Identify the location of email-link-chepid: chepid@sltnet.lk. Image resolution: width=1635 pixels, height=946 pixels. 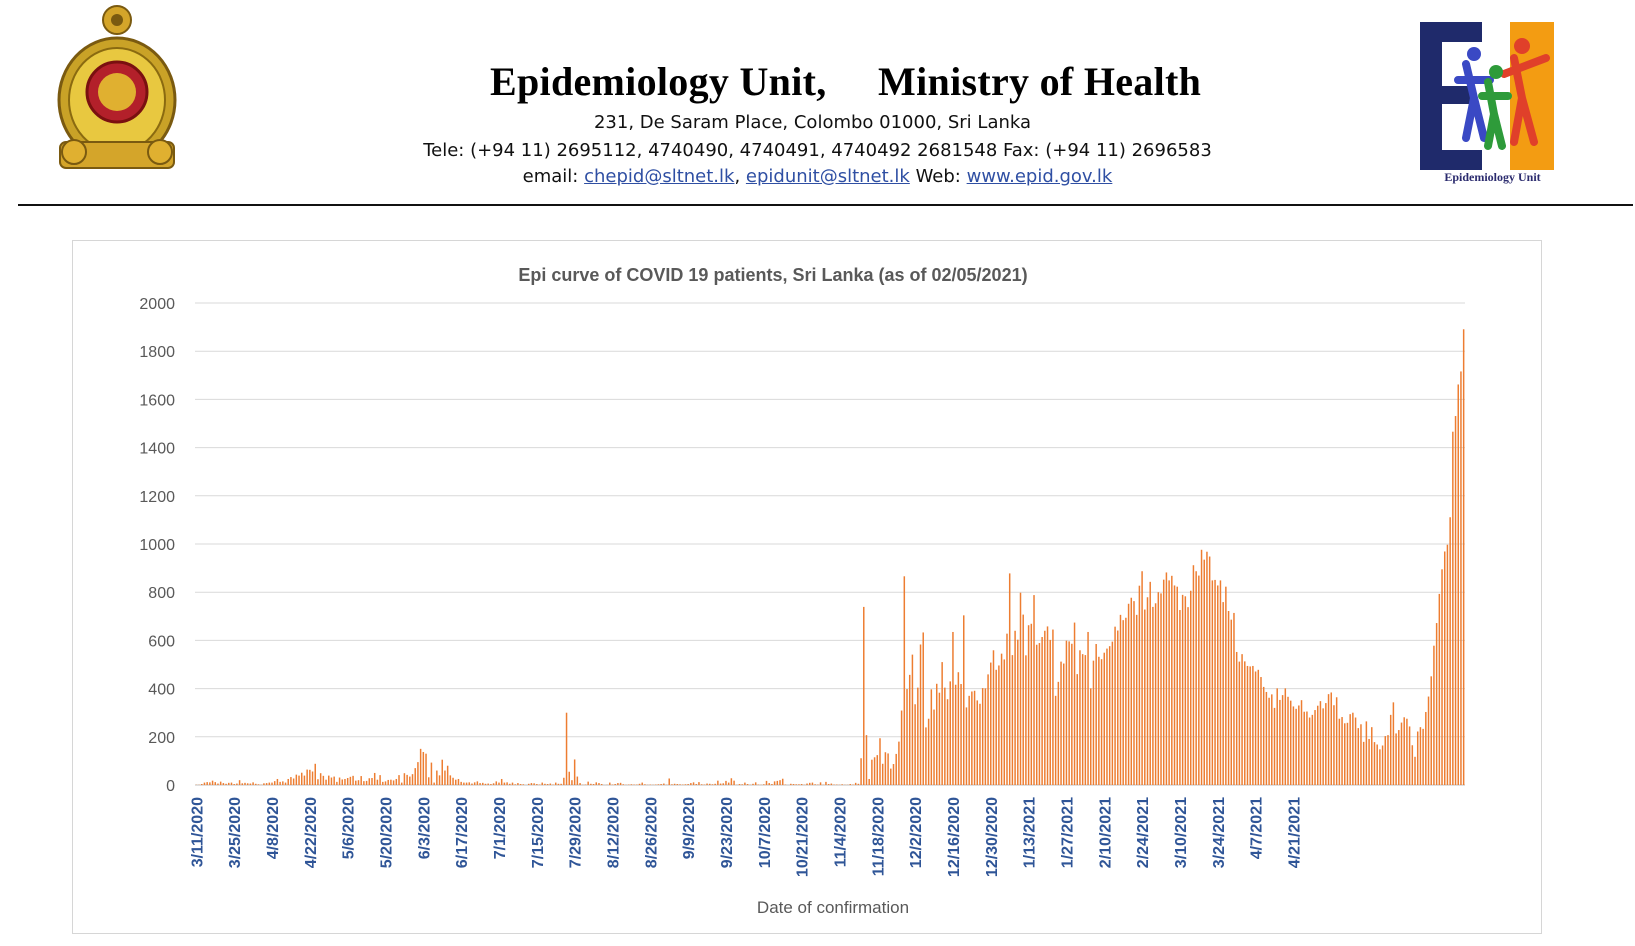
(659, 176).